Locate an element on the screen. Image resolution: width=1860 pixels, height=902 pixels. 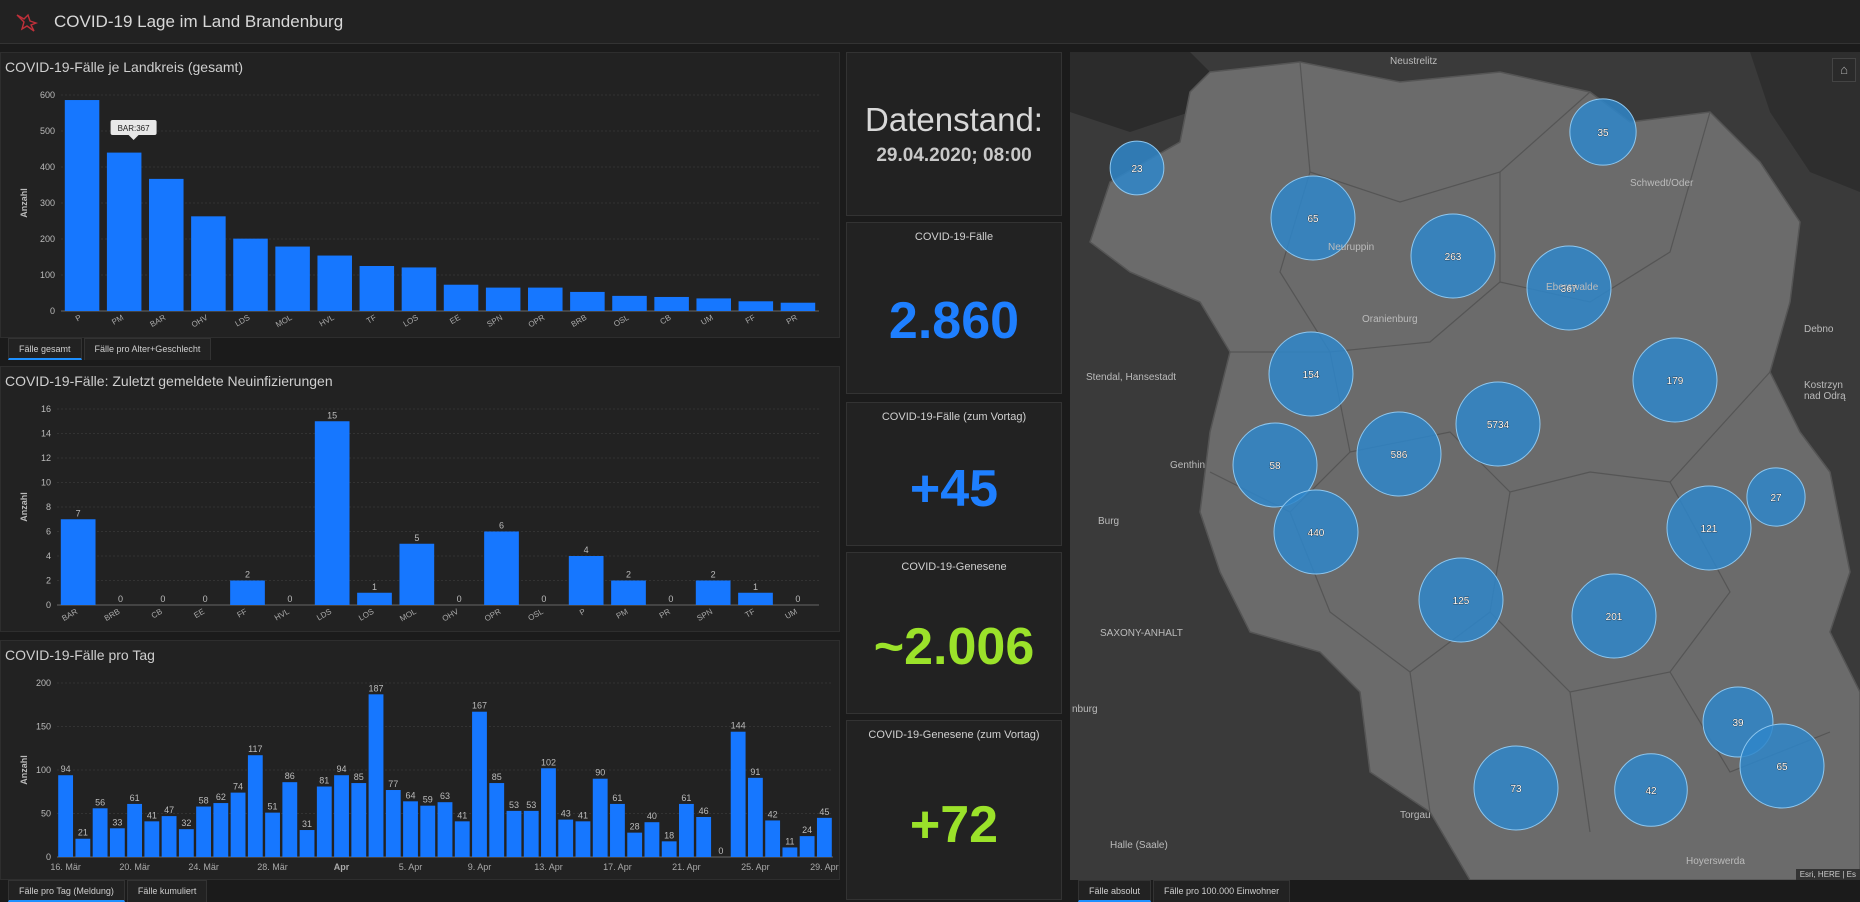
tab-faelle-pro-100000: Fälle pro 100.000 Einwohner is located at coordinates (1222, 891).